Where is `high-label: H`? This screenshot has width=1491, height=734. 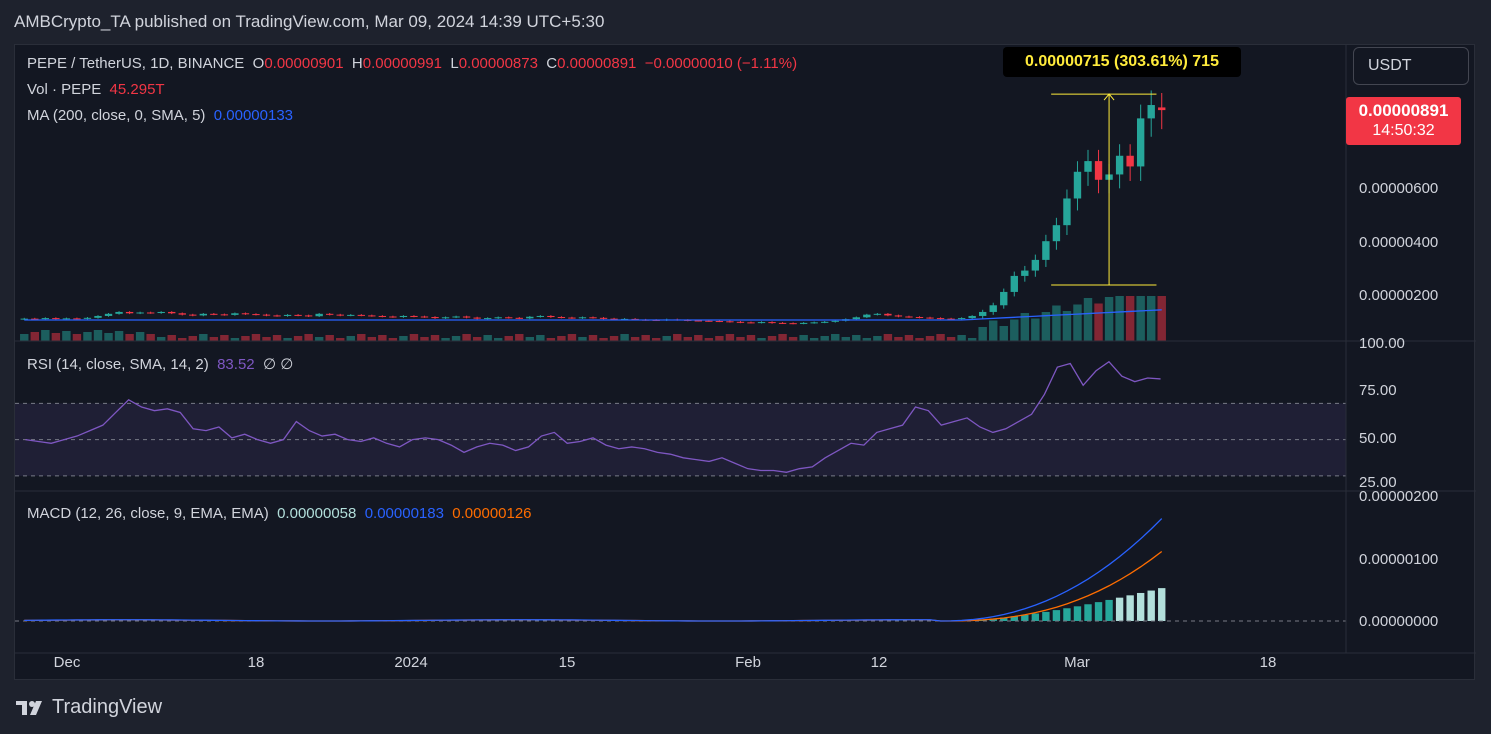 high-label: H is located at coordinates (357, 63).